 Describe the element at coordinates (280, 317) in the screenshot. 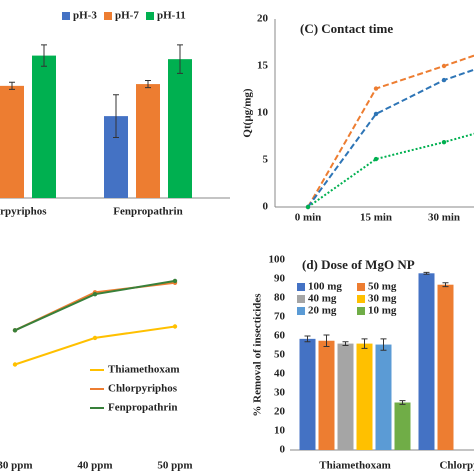

I see `y-tick-label: 70` at that location.